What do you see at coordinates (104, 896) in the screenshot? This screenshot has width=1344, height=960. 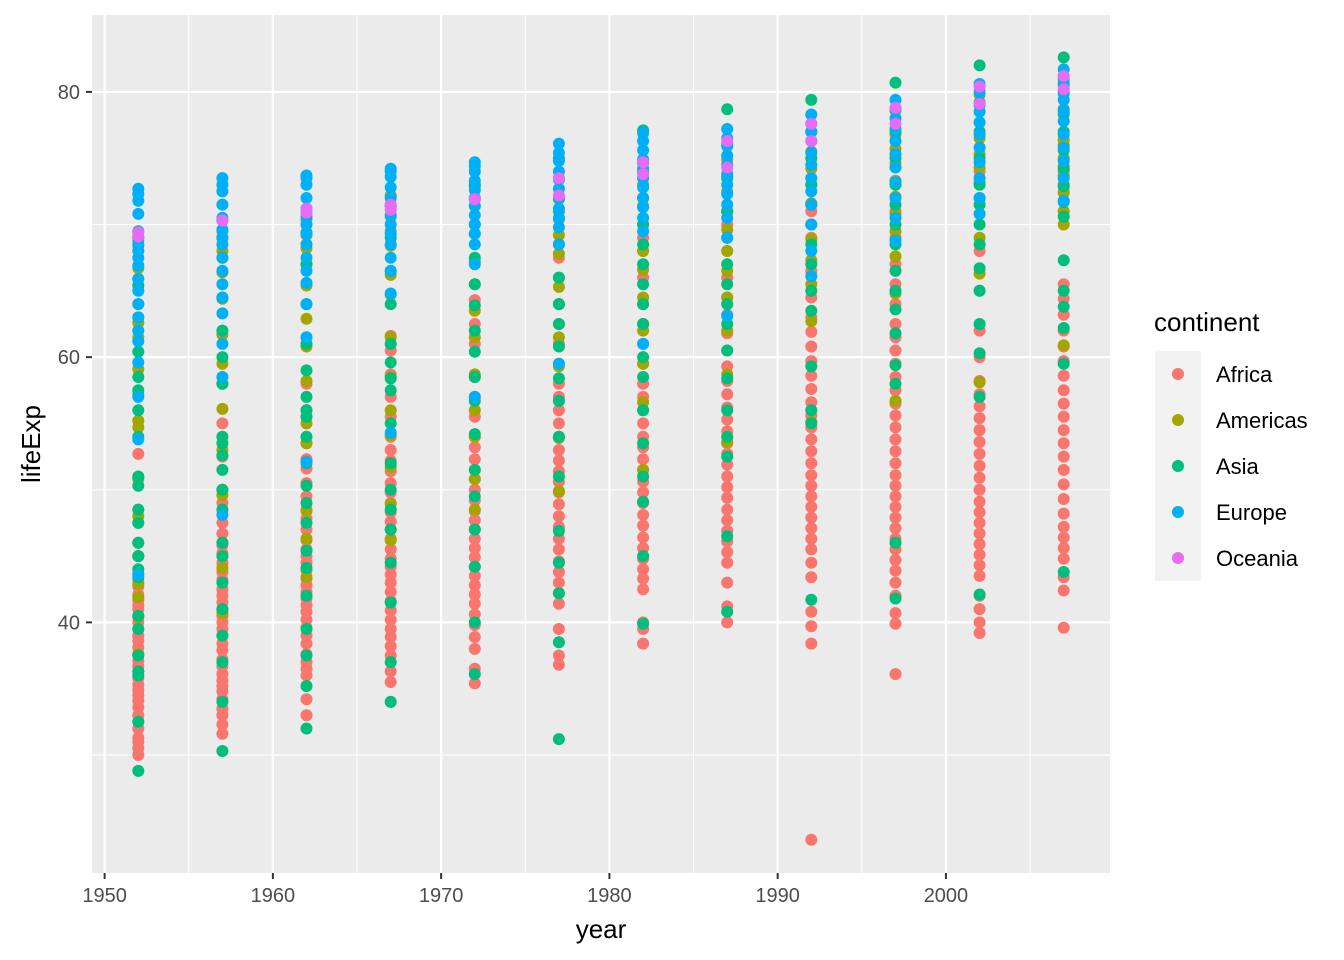 I see `x-tick-label: 1950` at bounding box center [104, 896].